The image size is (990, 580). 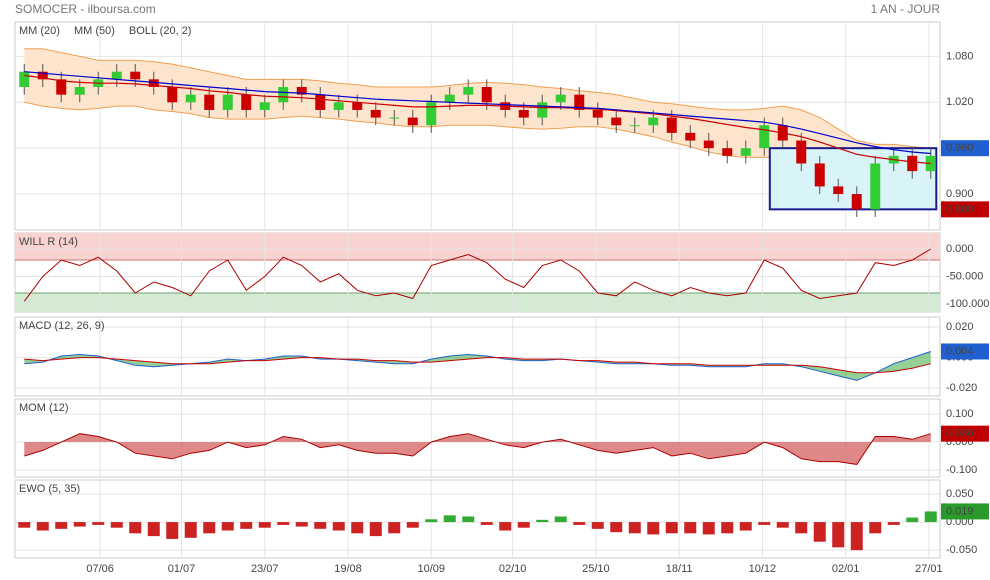 What do you see at coordinates (960, 511) in the screenshot?
I see `value-badge-label: 0.019` at bounding box center [960, 511].